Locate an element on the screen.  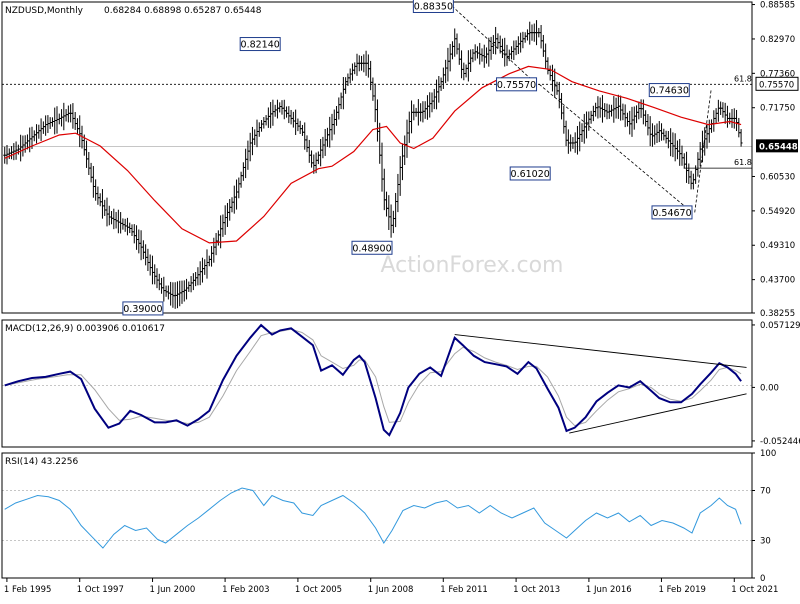
fib-level-tag-text: 0.75570 is located at coordinates (776, 85).